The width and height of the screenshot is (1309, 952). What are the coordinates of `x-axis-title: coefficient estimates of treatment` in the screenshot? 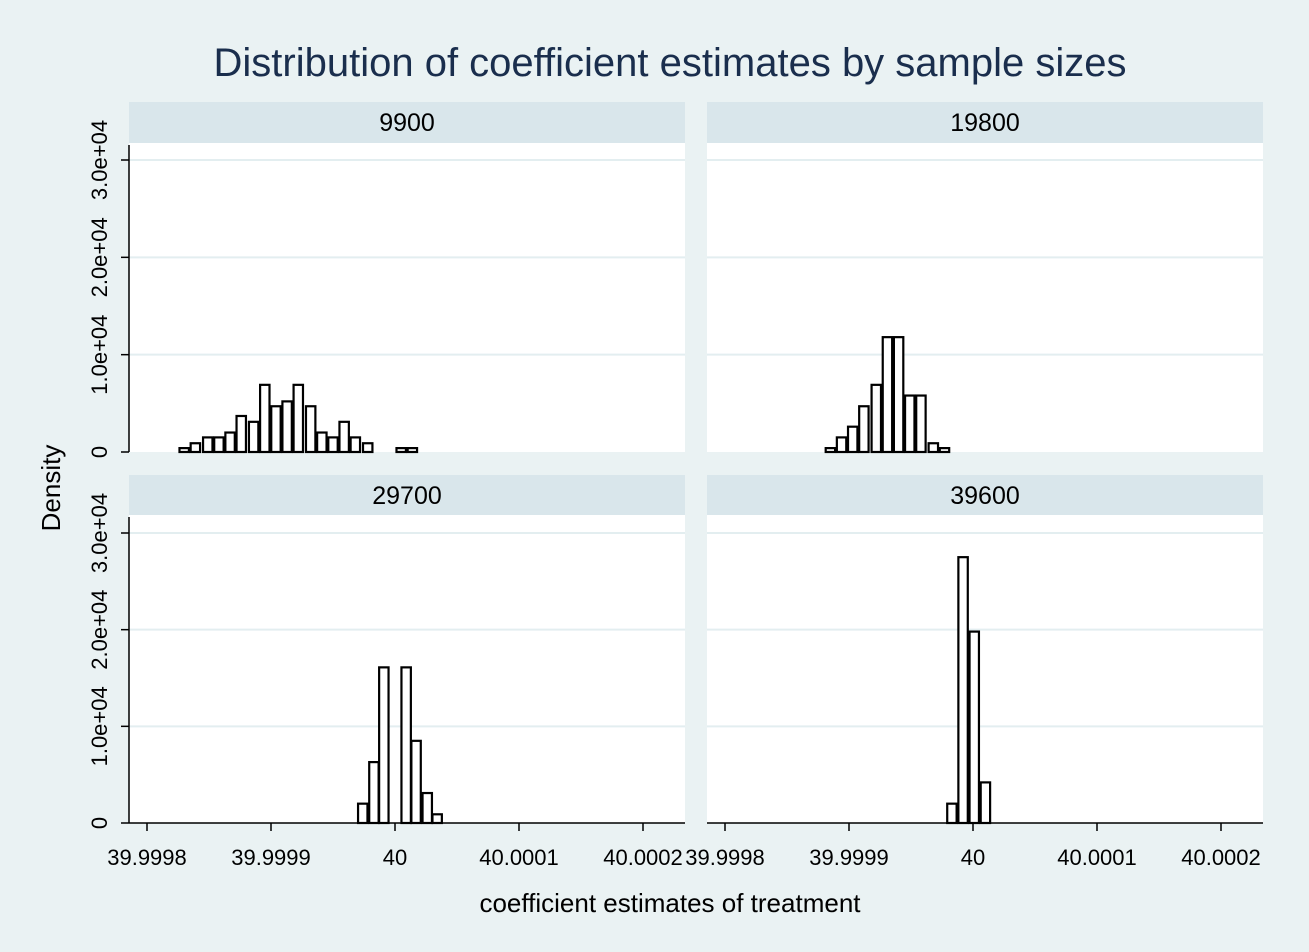 It's located at (670, 903).